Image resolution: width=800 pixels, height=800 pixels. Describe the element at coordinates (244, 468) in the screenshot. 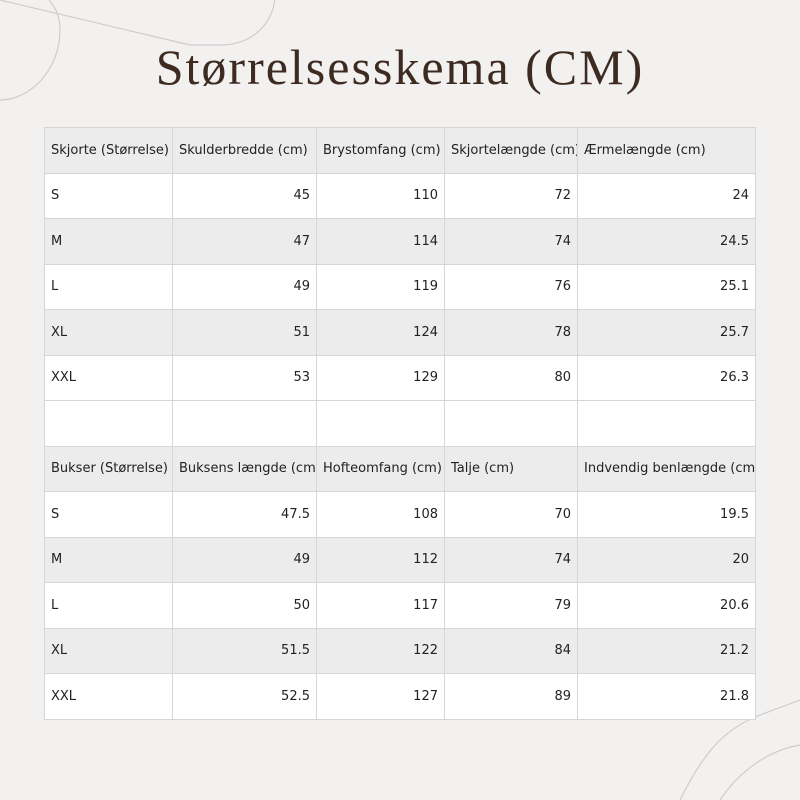

I see `header-cell: Buksens længde (cm)` at that location.